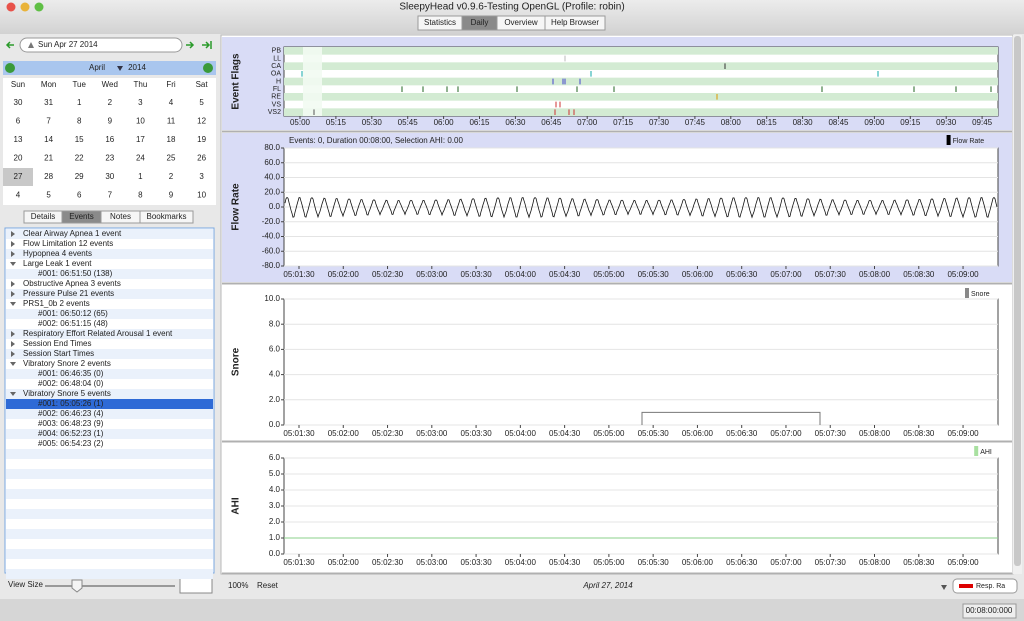 The width and height of the screenshot is (1024, 621). Describe the element at coordinates (71, 443) in the screenshot. I see `event-item: #005: 06:54:23 (2)` at that location.